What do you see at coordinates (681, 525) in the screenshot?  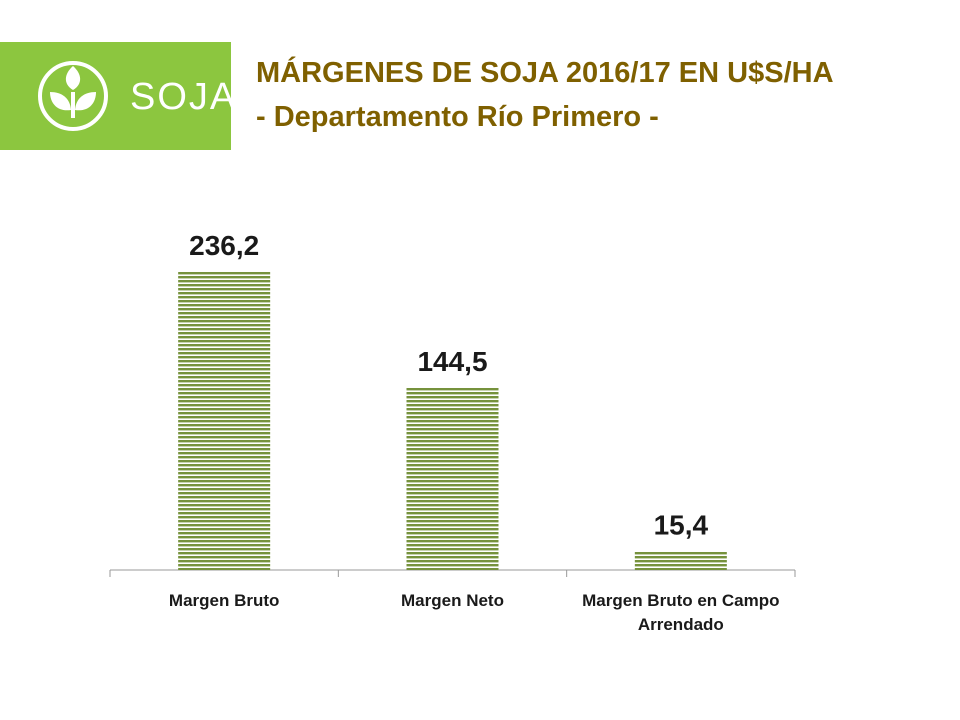 I see `data-label: 15,4` at bounding box center [681, 525].